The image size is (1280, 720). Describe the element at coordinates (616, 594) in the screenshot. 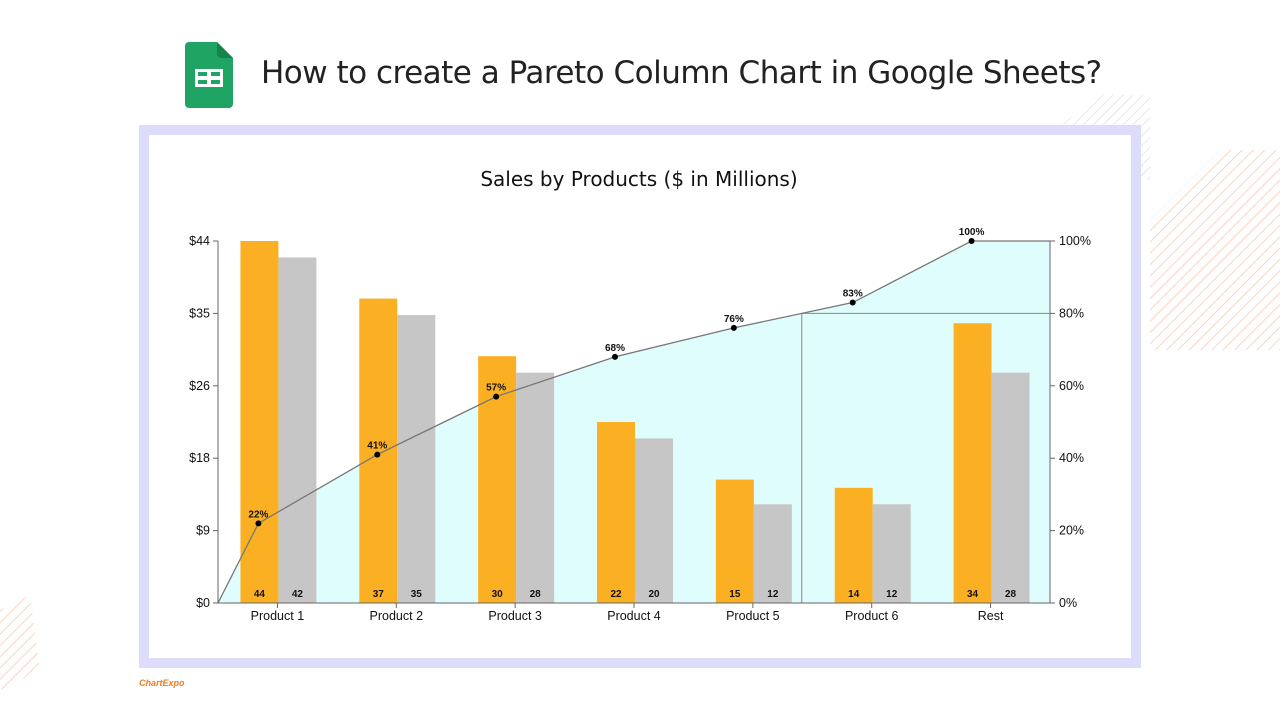

I see `bar-value-label: 22` at that location.